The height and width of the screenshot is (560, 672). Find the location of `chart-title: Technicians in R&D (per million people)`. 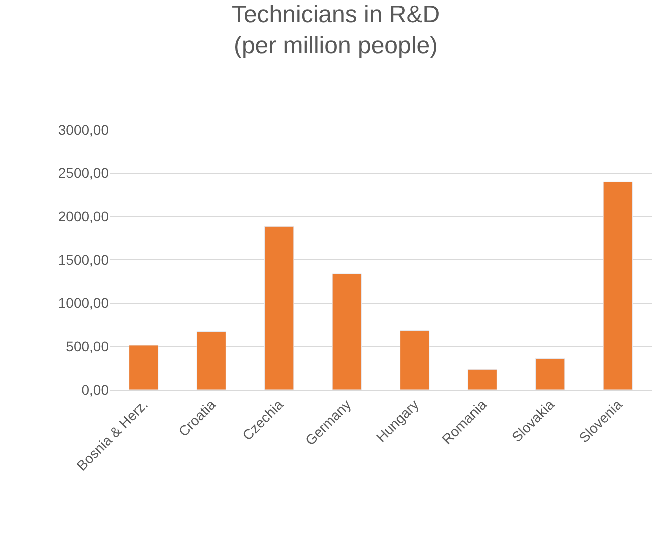

chart-title: Technicians in R&D (per million people) is located at coordinates (336, 30).